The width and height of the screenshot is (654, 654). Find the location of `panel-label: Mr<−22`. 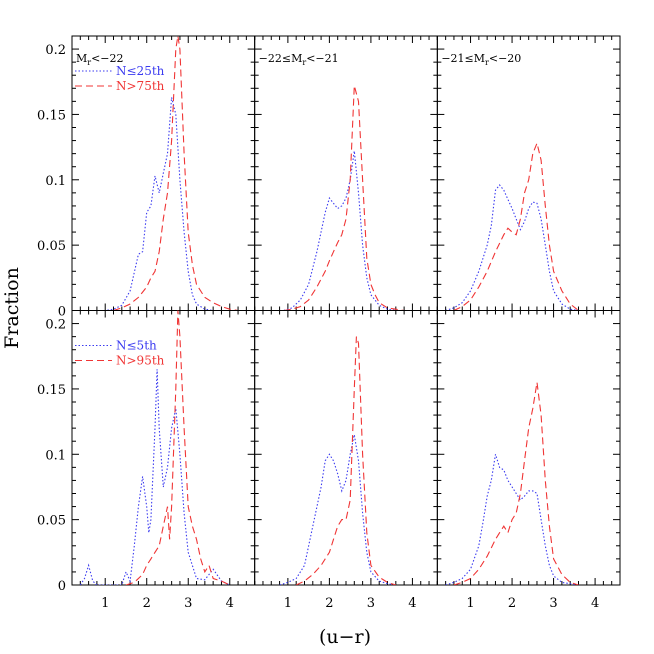

panel-label: Mr<−22 is located at coordinates (100, 59).